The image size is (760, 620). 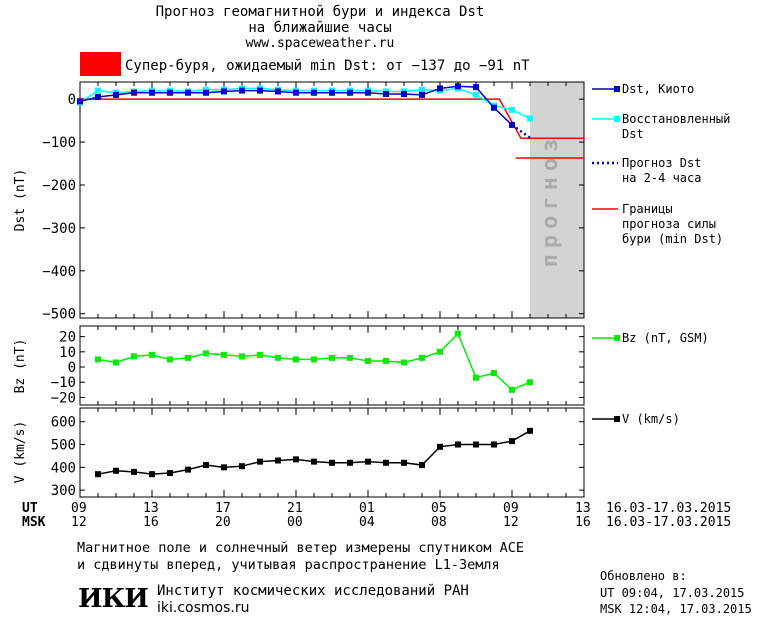 I want to click on bz-legend-marker, so click(x=617, y=338).